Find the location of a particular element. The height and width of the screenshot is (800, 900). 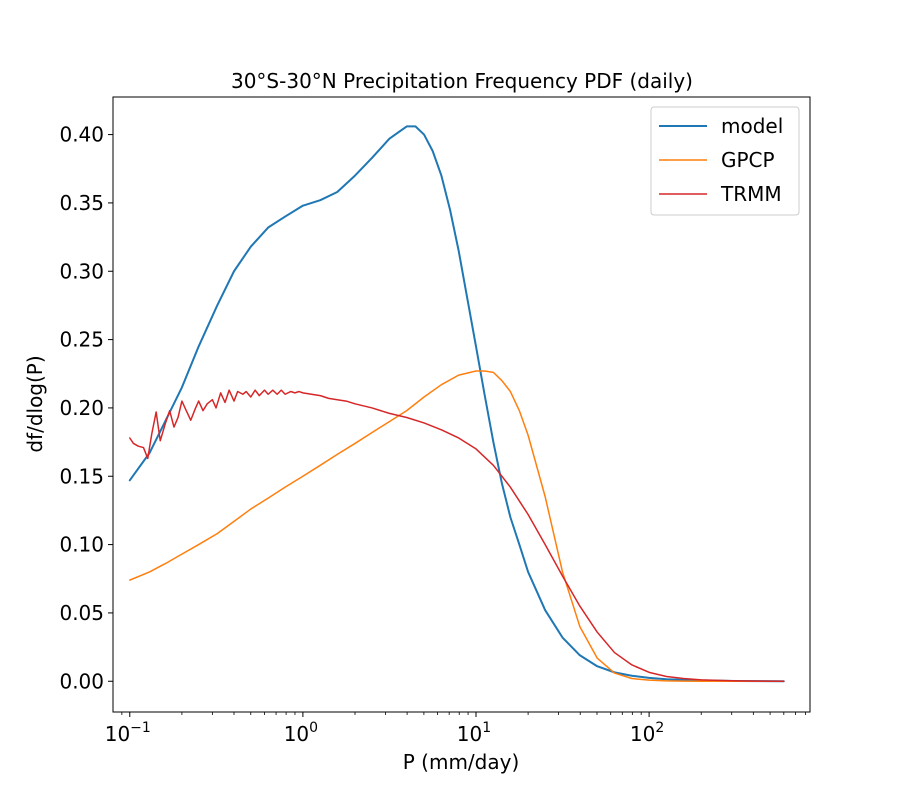

legend-box is located at coordinates (725, 161).